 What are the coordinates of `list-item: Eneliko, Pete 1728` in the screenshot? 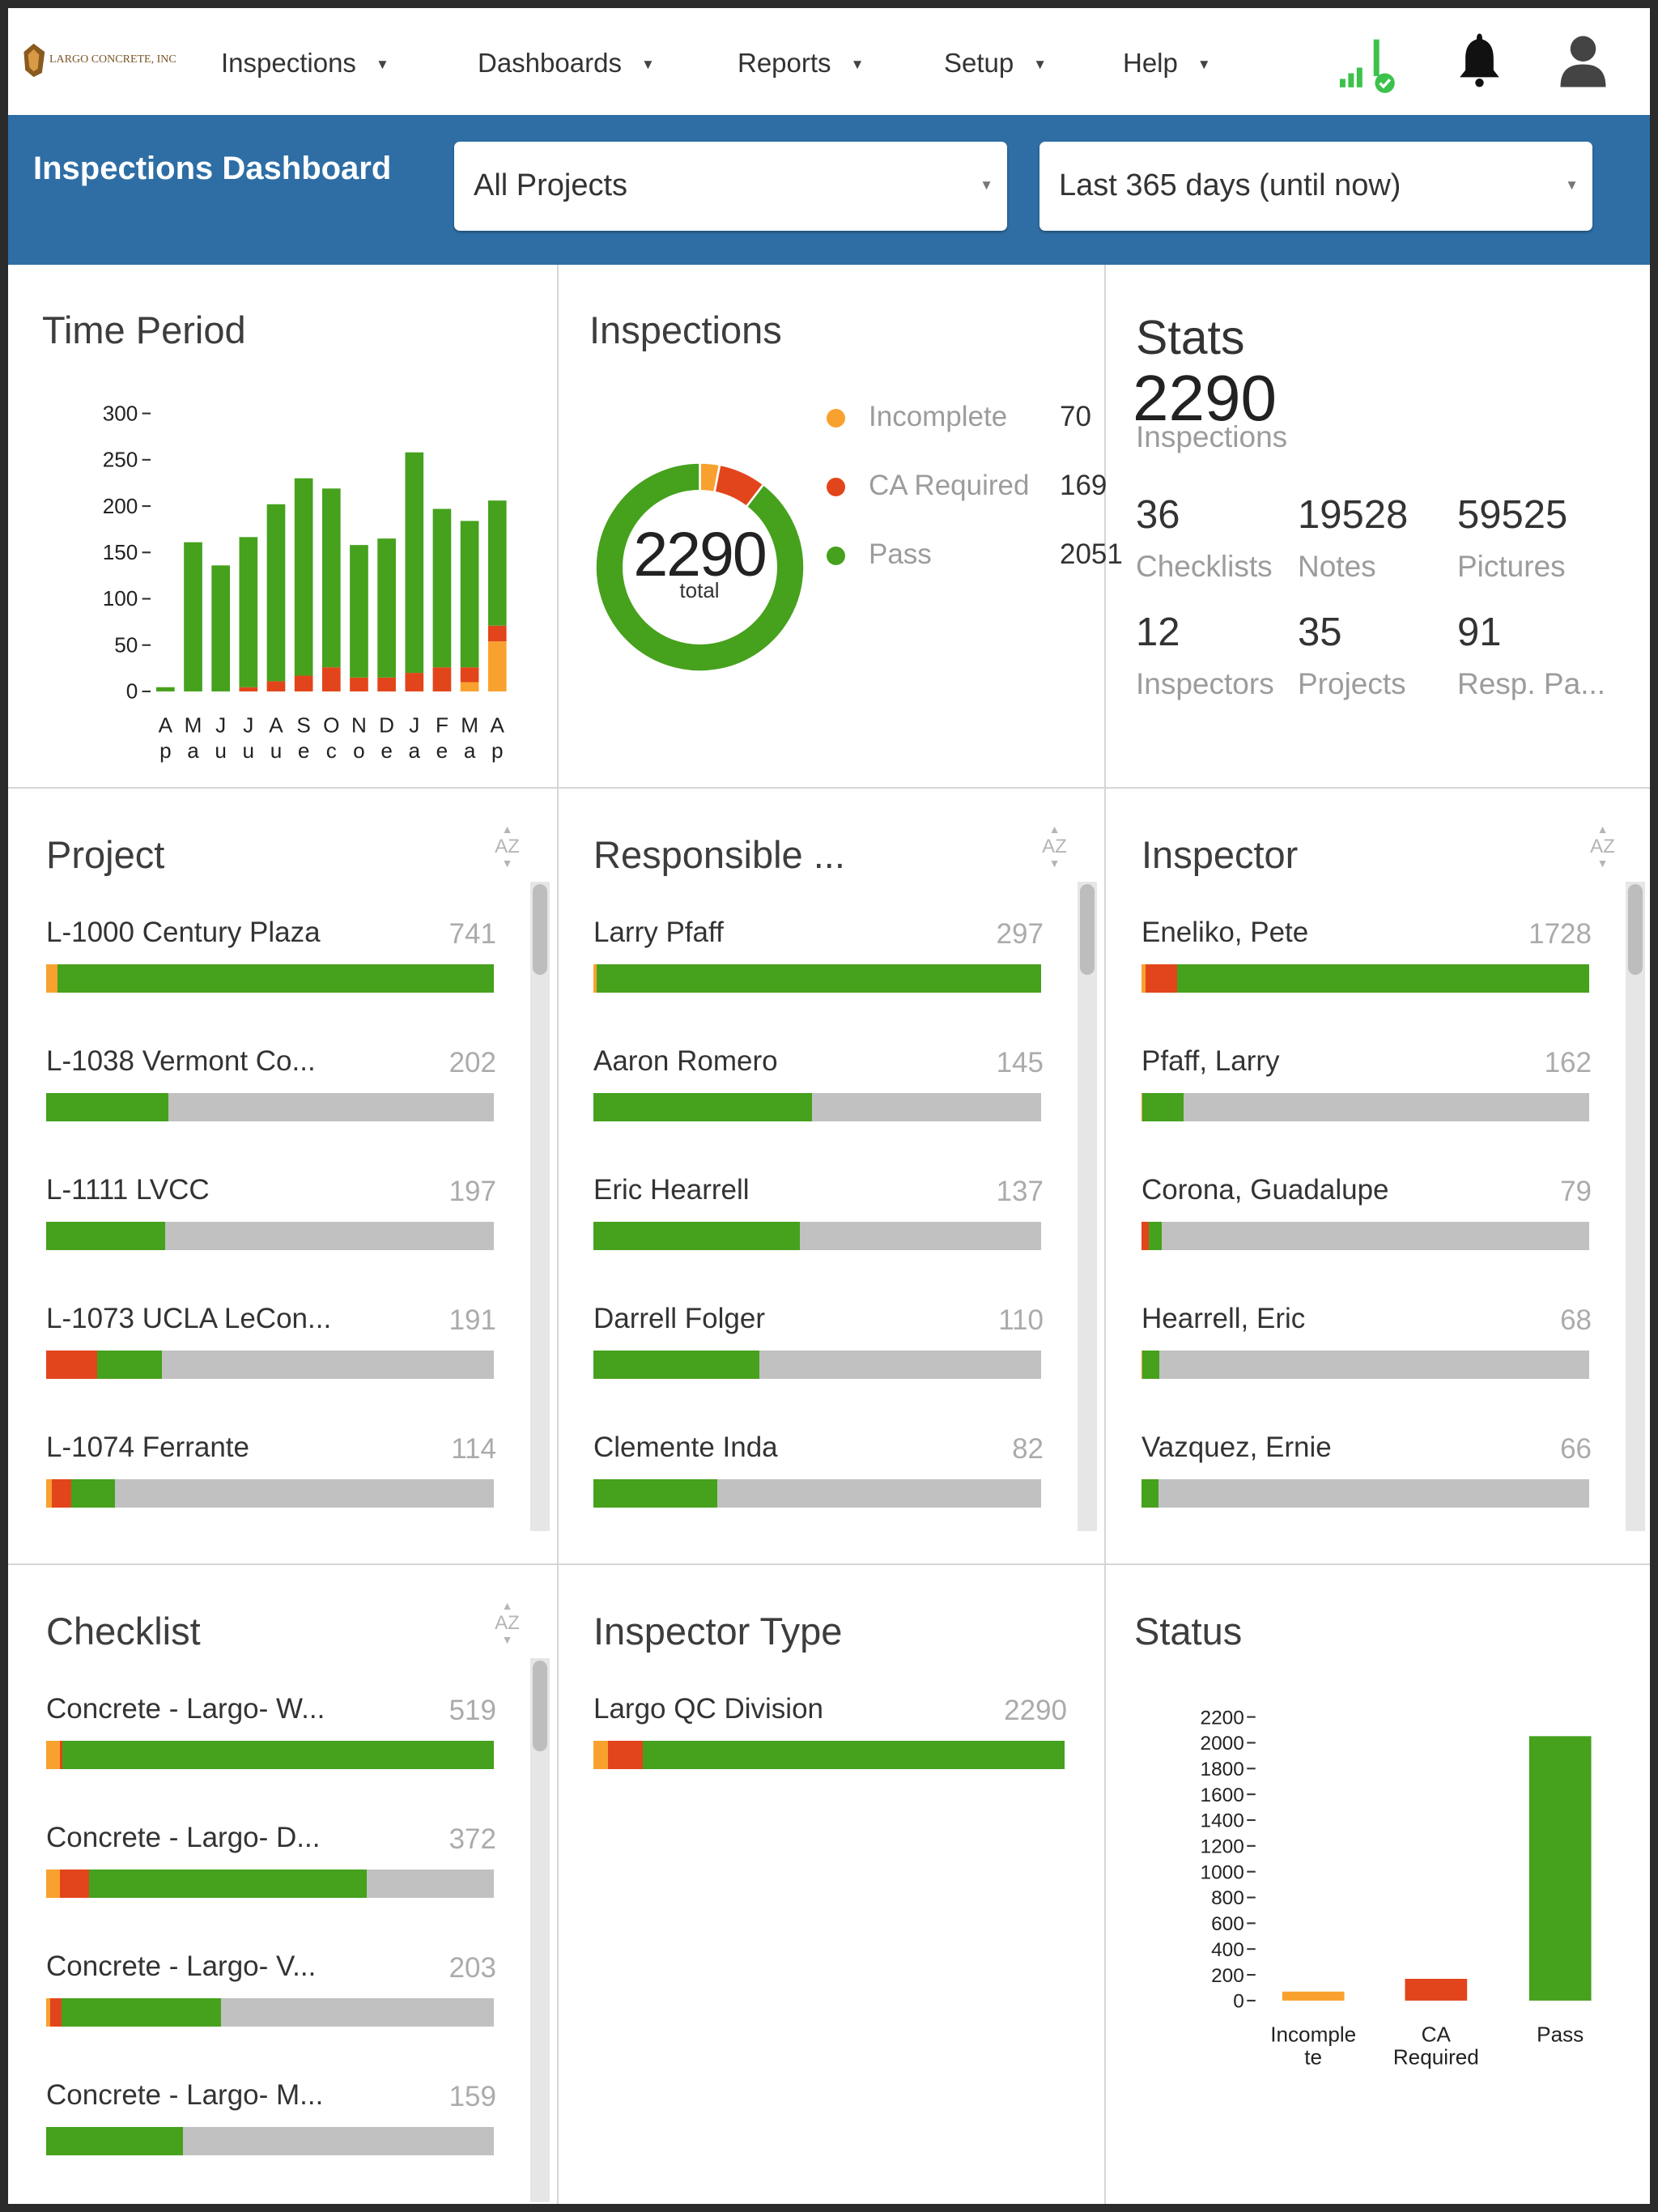 It's located at (1366, 958).